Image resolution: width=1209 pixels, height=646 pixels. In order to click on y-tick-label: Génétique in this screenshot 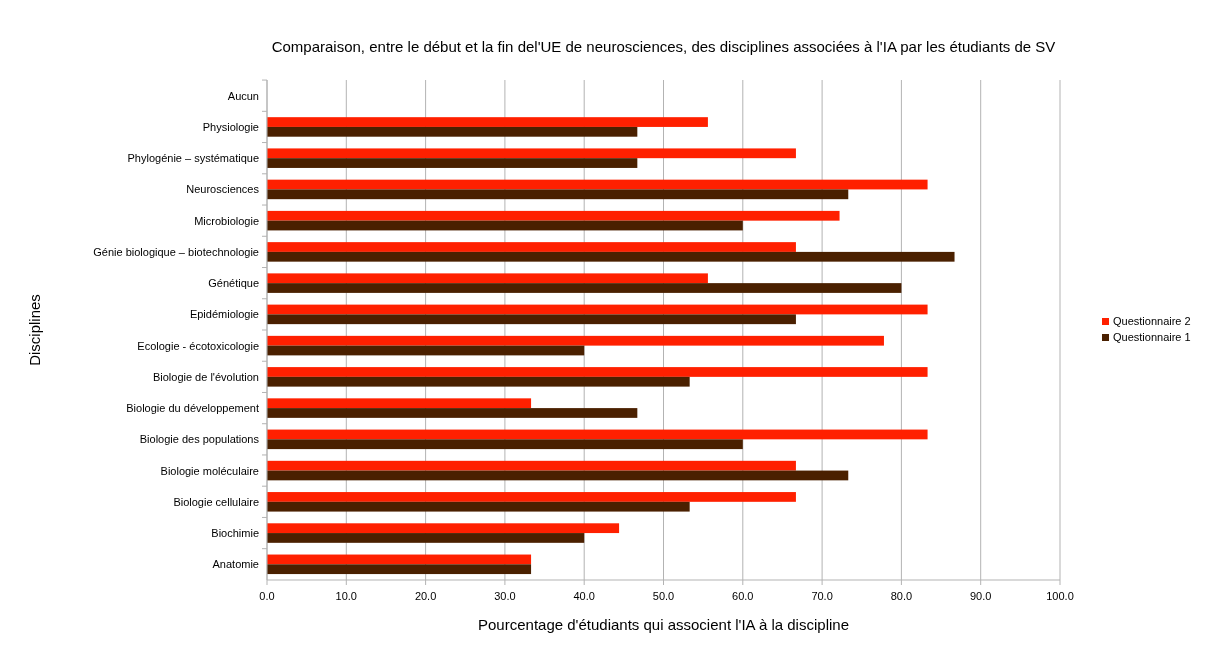, I will do `click(233, 283)`.